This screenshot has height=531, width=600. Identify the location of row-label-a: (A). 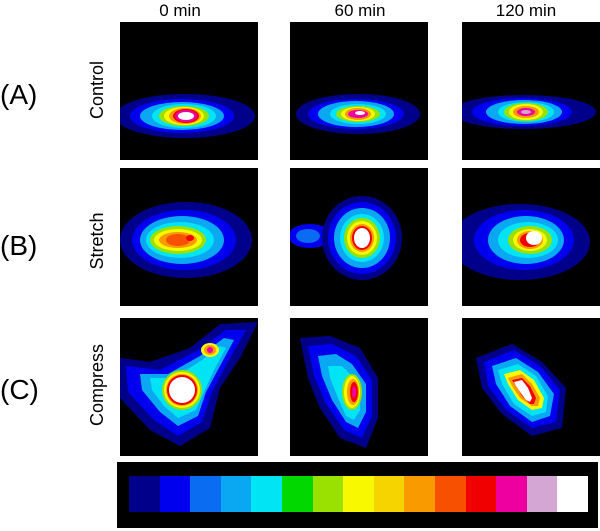
(19, 94).